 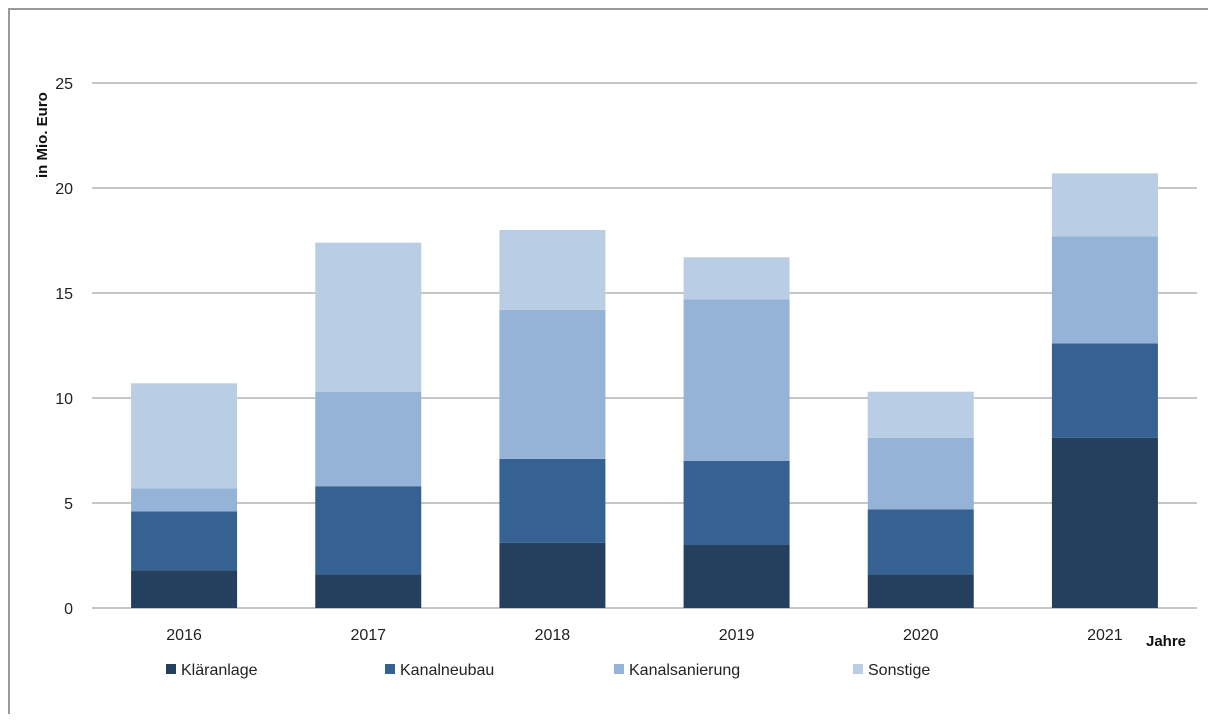 I want to click on bar-2021-kanalsanierung, so click(x=1104, y=290).